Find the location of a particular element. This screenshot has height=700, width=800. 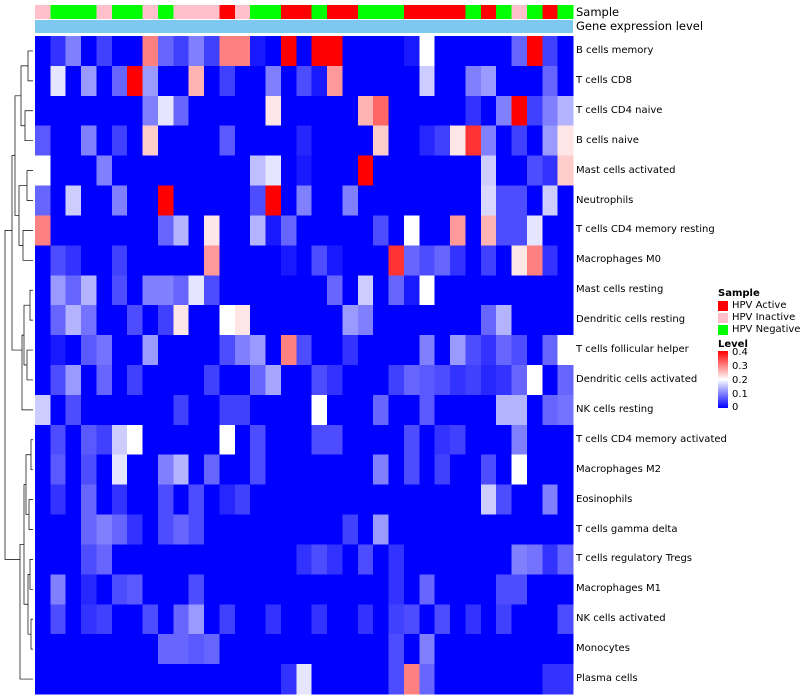

sample-legend-title: Sample is located at coordinates (739, 293).